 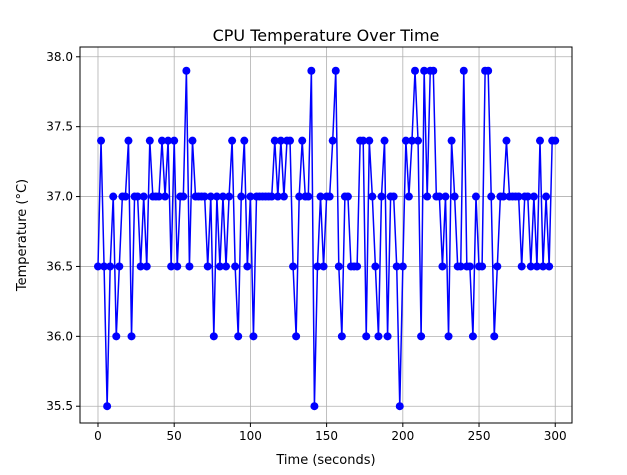 What do you see at coordinates (59, 127) in the screenshot?
I see `y-tick-label: 37.5` at bounding box center [59, 127].